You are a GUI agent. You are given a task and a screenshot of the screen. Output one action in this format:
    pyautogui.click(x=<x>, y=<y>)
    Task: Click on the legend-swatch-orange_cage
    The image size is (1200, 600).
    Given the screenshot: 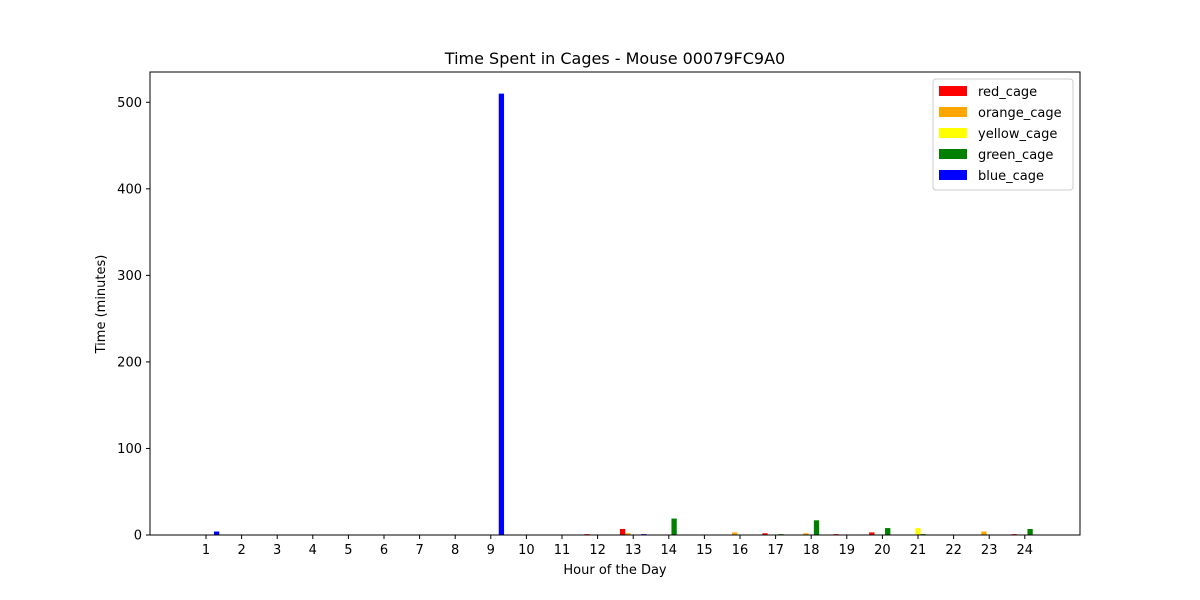 What is the action you would take?
    pyautogui.click(x=953, y=112)
    